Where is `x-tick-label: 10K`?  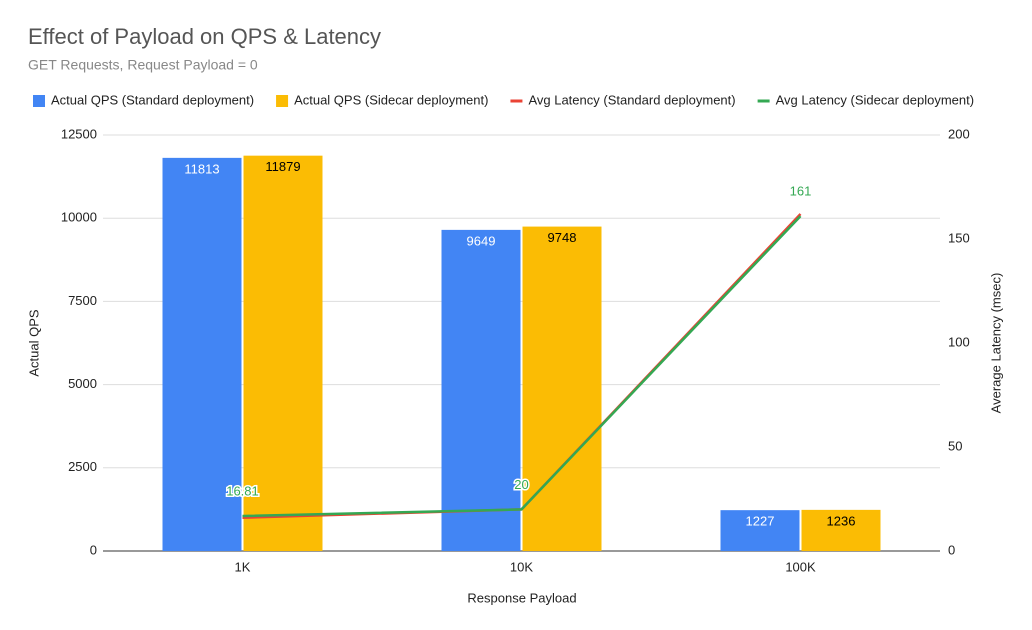
x-tick-label: 10K is located at coordinates (521, 566).